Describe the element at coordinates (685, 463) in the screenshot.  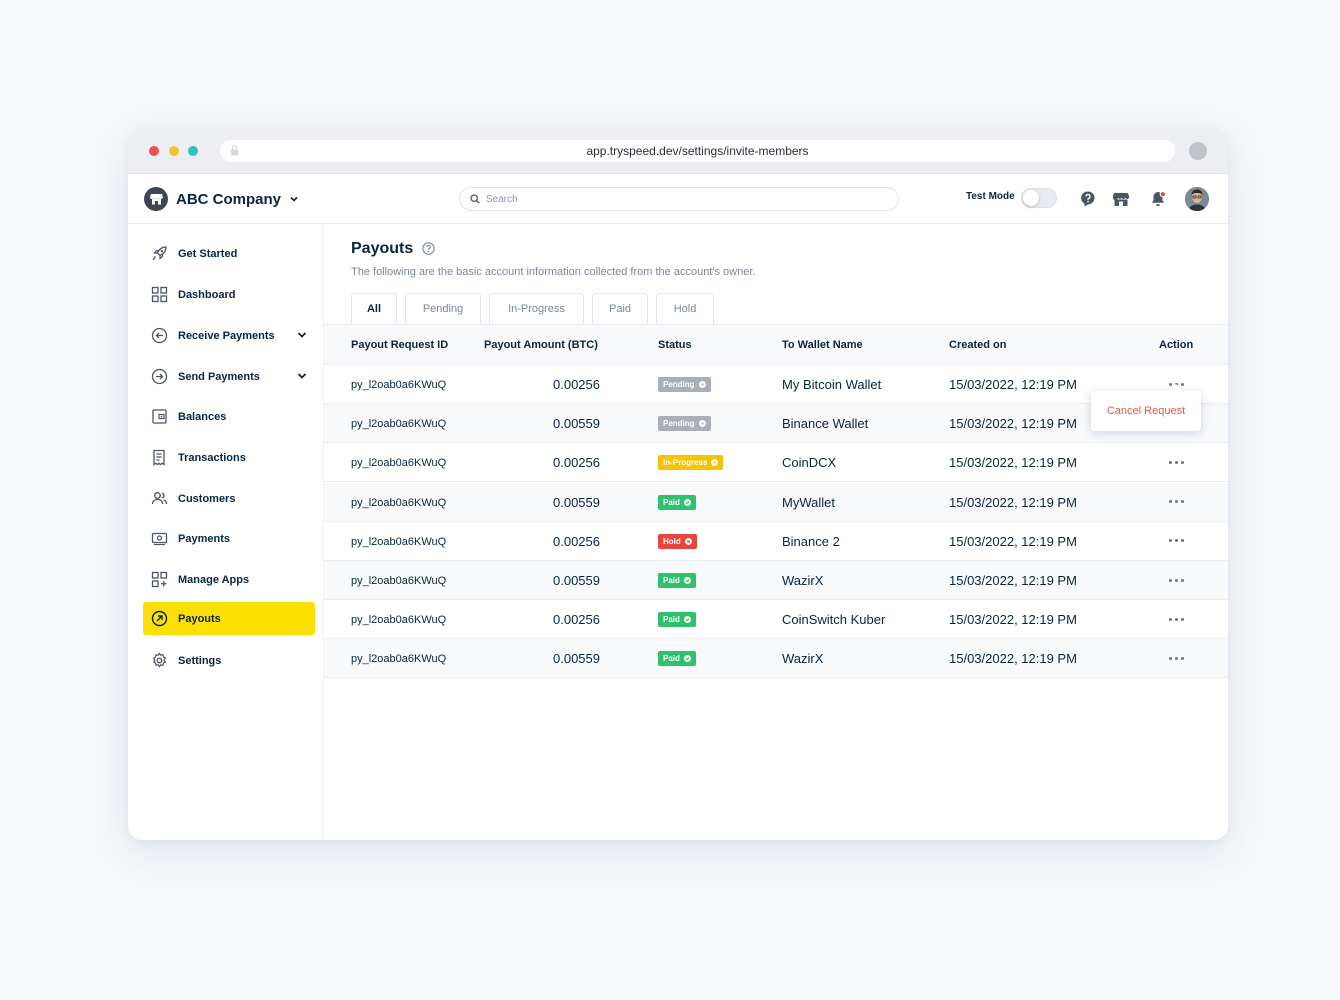
I see `status-label: In-Progress` at that location.